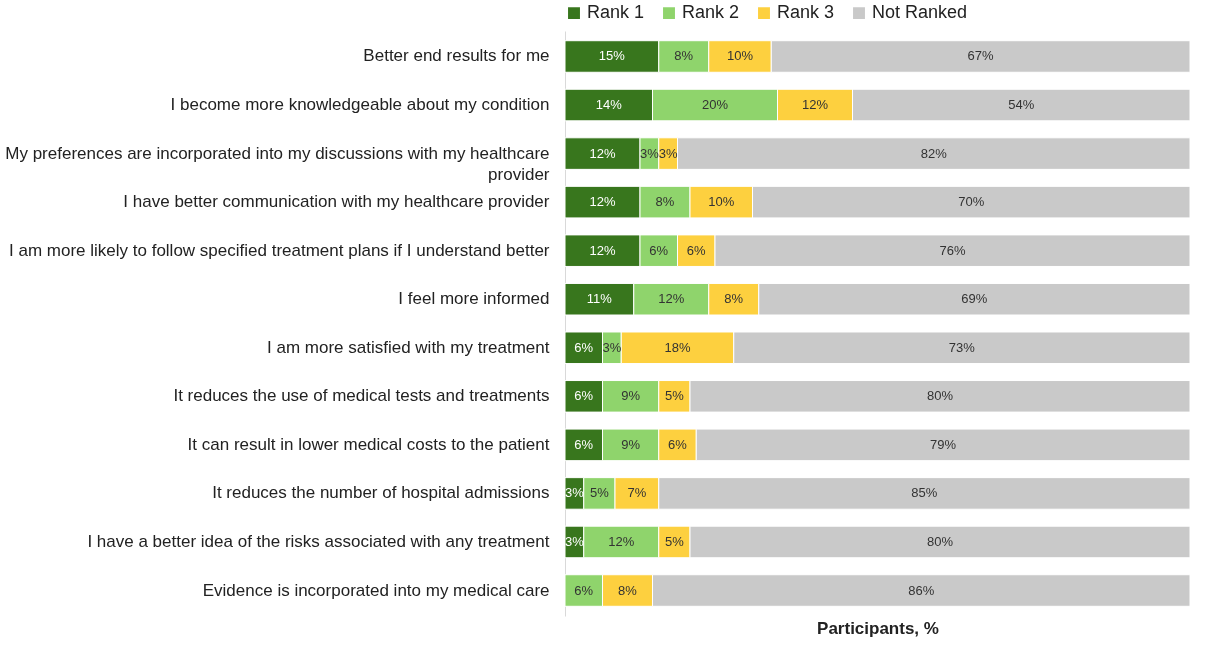  Describe the element at coordinates (277, 163) in the screenshot. I see `y-tick-label: My preferences are incorporated into my discussions with my healthcare provider` at that location.